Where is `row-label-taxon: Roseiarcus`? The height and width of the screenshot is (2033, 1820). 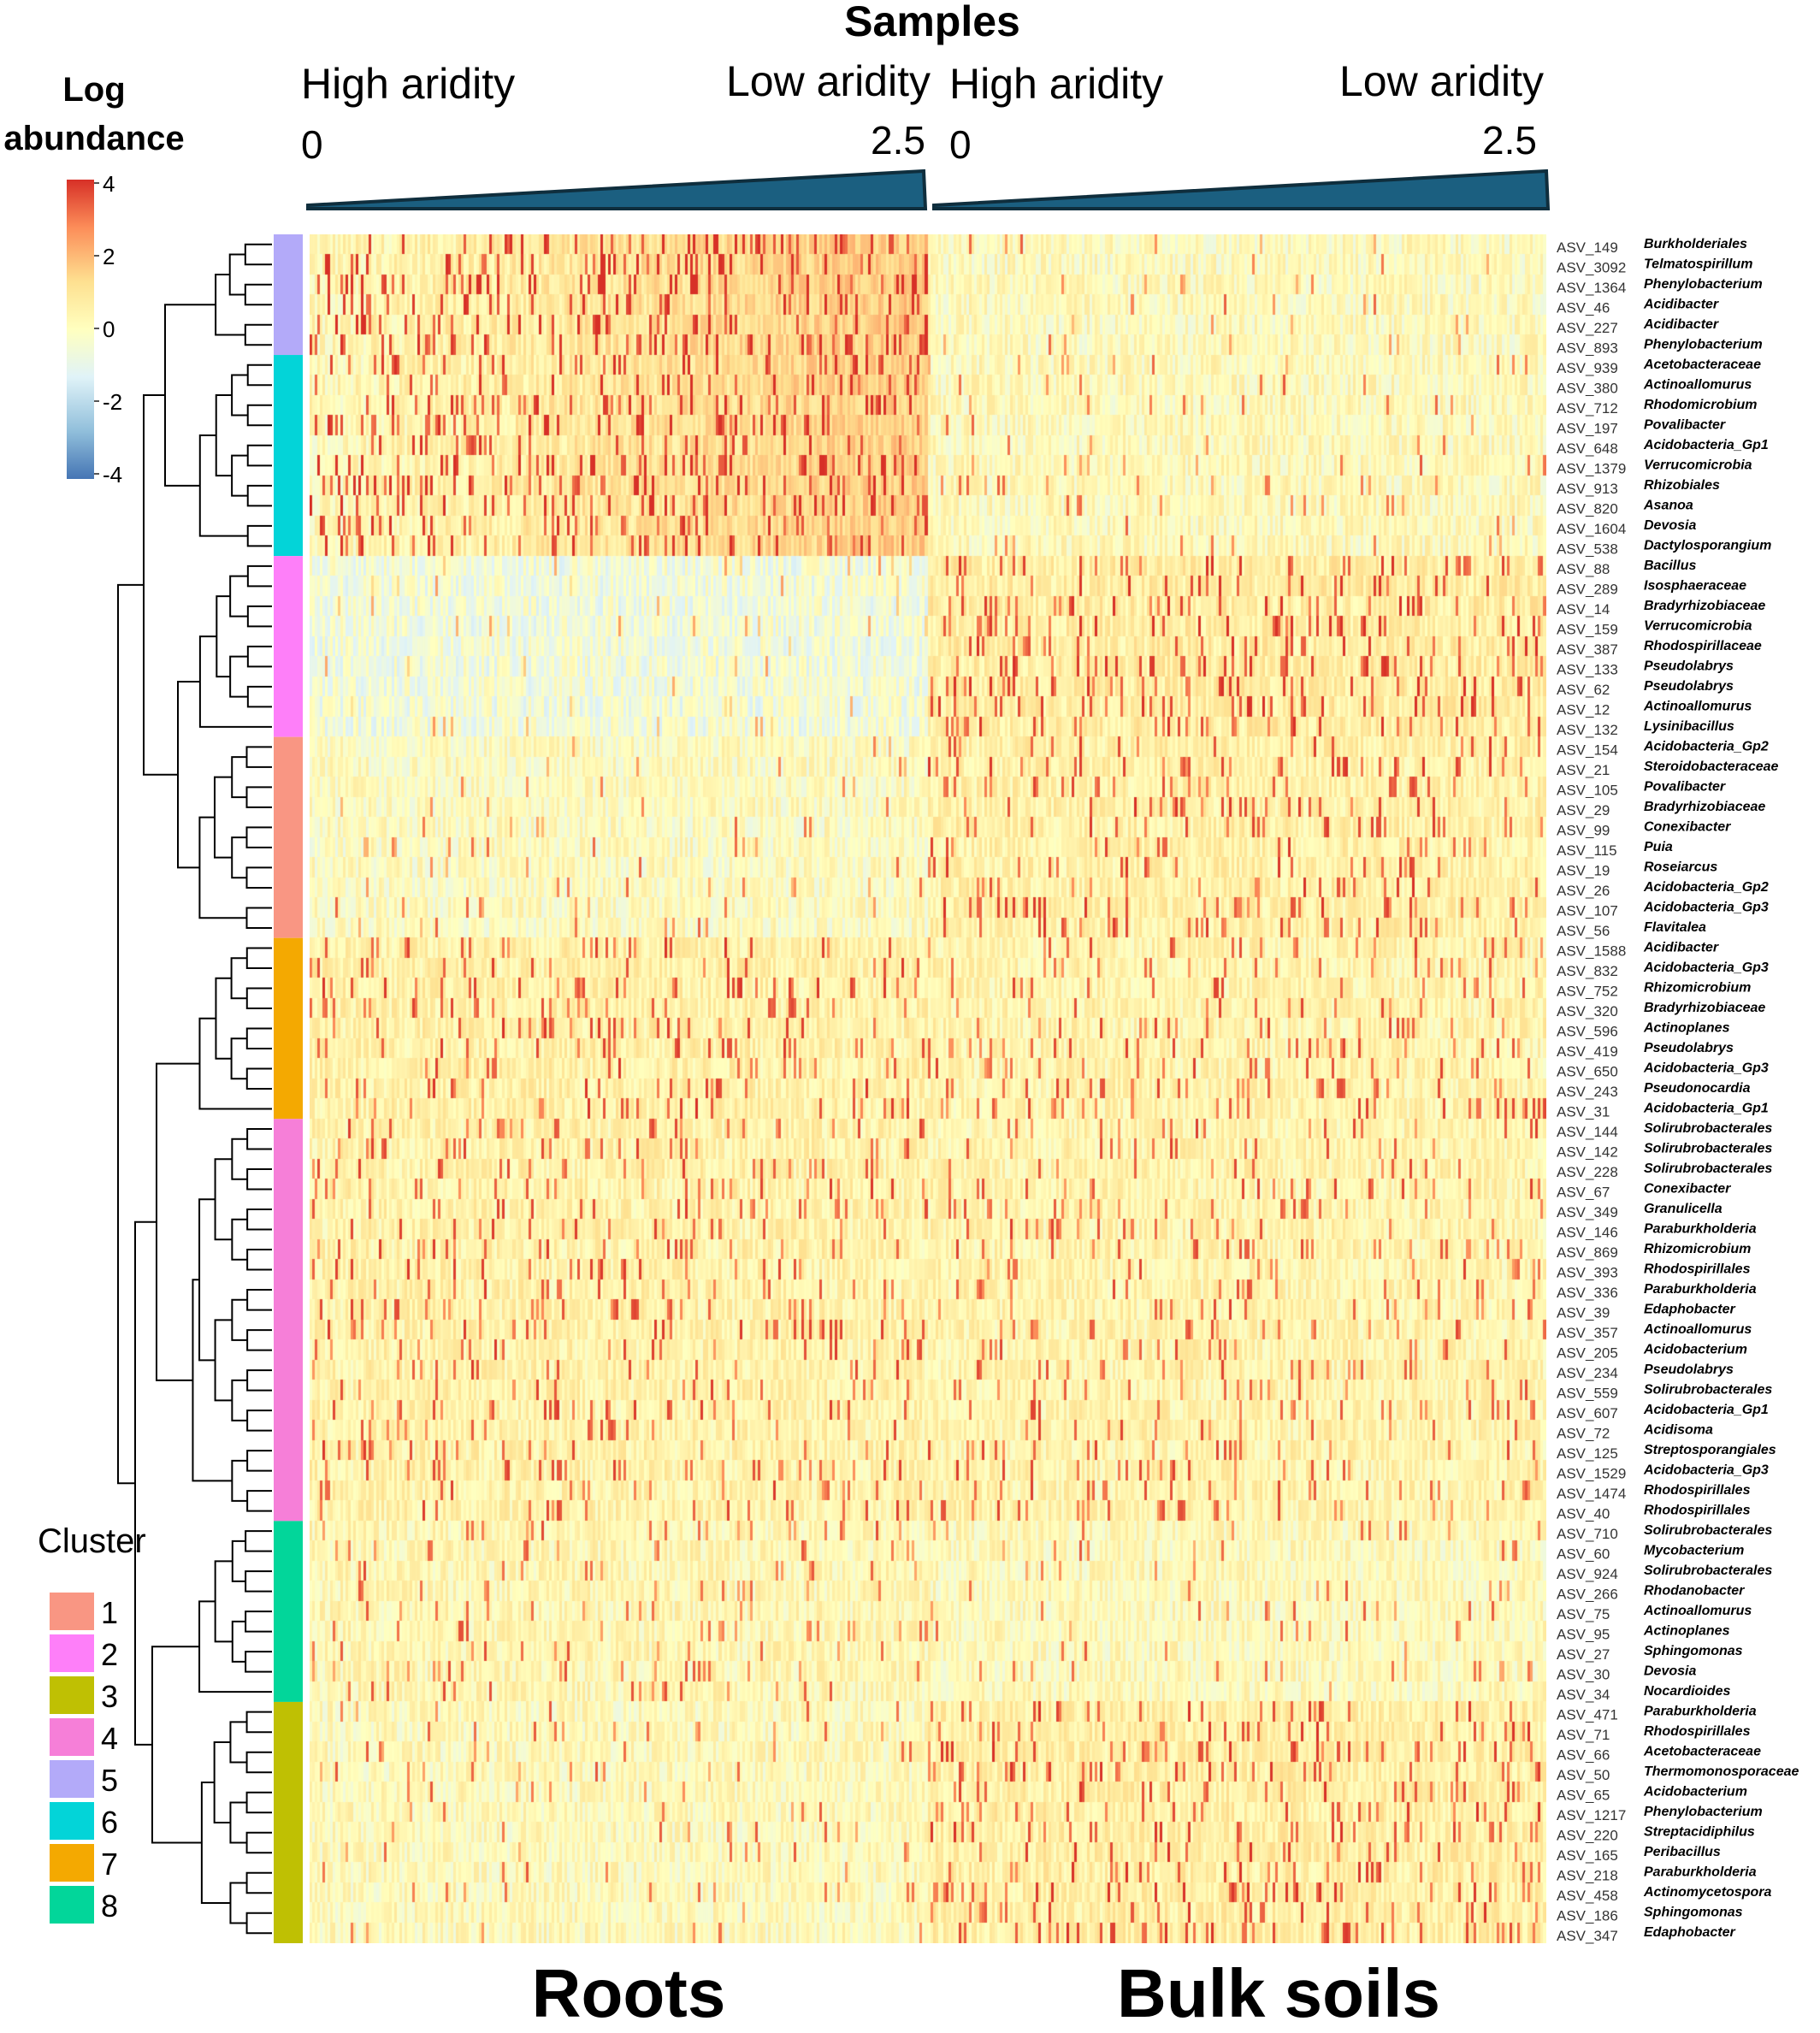 row-label-taxon: Roseiarcus is located at coordinates (1681, 867).